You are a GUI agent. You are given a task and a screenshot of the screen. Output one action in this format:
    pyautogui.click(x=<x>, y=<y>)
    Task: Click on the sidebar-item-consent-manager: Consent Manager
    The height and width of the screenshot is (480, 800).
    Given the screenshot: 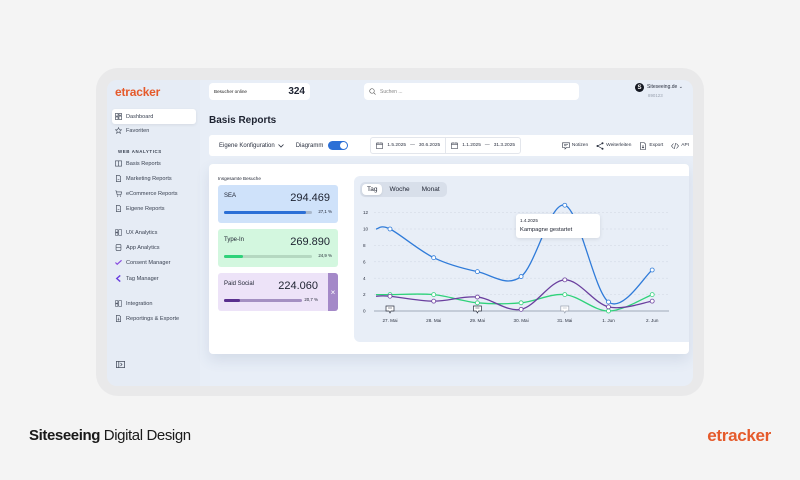 What is the action you would take?
    pyautogui.click(x=154, y=262)
    